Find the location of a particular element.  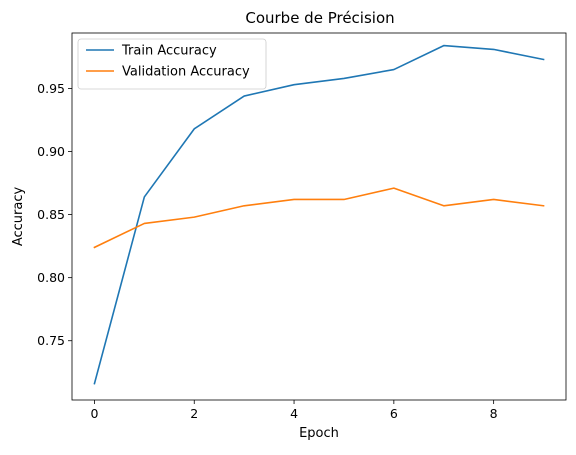

x-axis-label: Epoch is located at coordinates (319, 433).